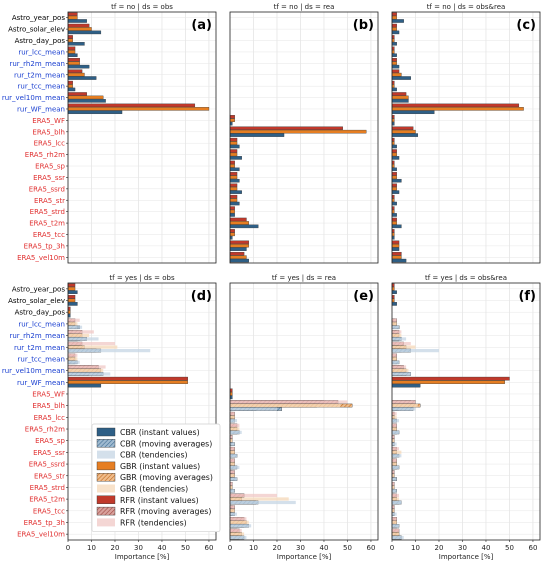 The image size is (550, 562). Describe the element at coordinates (232, 166) in the screenshot. I see `bar-gbr-instant-era5-sp` at that location.